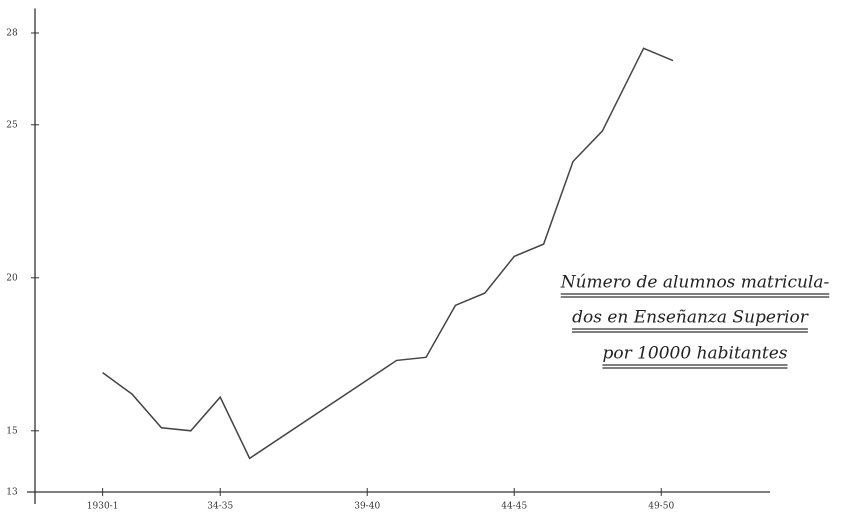 The height and width of the screenshot is (512, 857). I want to click on x-tick-label: 44-45, so click(514, 507).